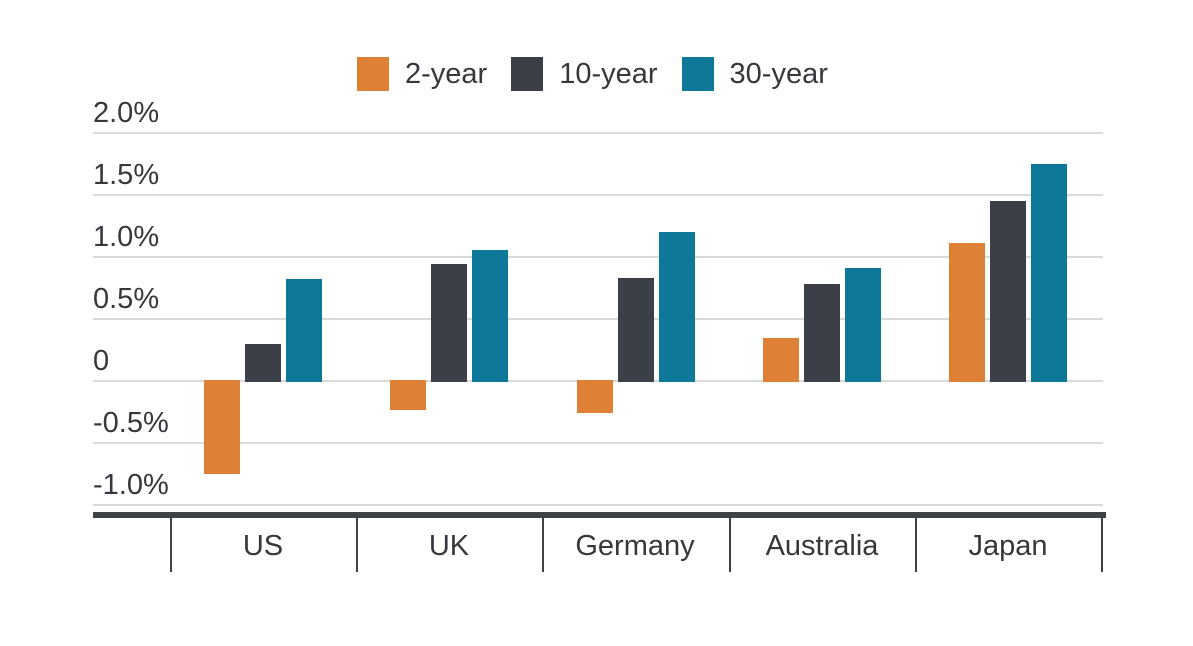  What do you see at coordinates (446, 74) in the screenshot?
I see `legend-label: 2-year` at bounding box center [446, 74].